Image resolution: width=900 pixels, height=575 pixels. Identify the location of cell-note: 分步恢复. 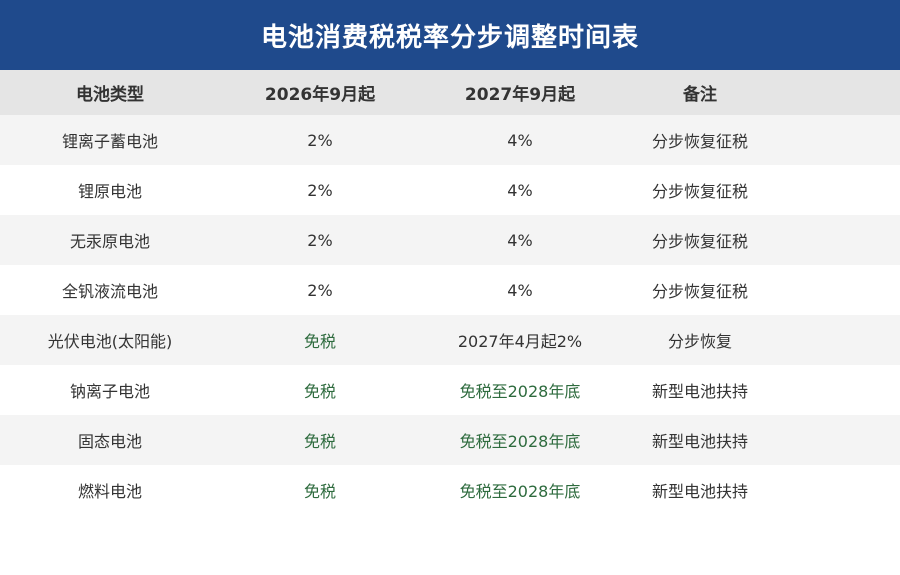
(699, 341).